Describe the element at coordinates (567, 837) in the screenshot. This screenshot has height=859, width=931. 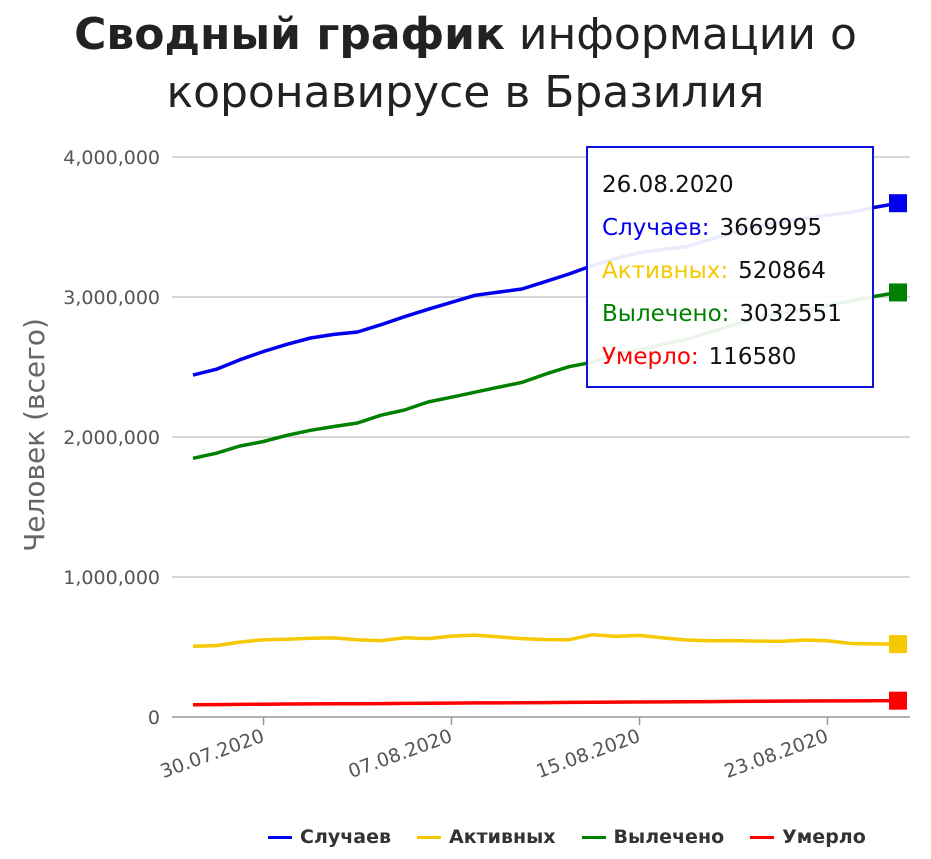
I see `chart-legend: Случаев Активных Вылечено Умерло` at that location.